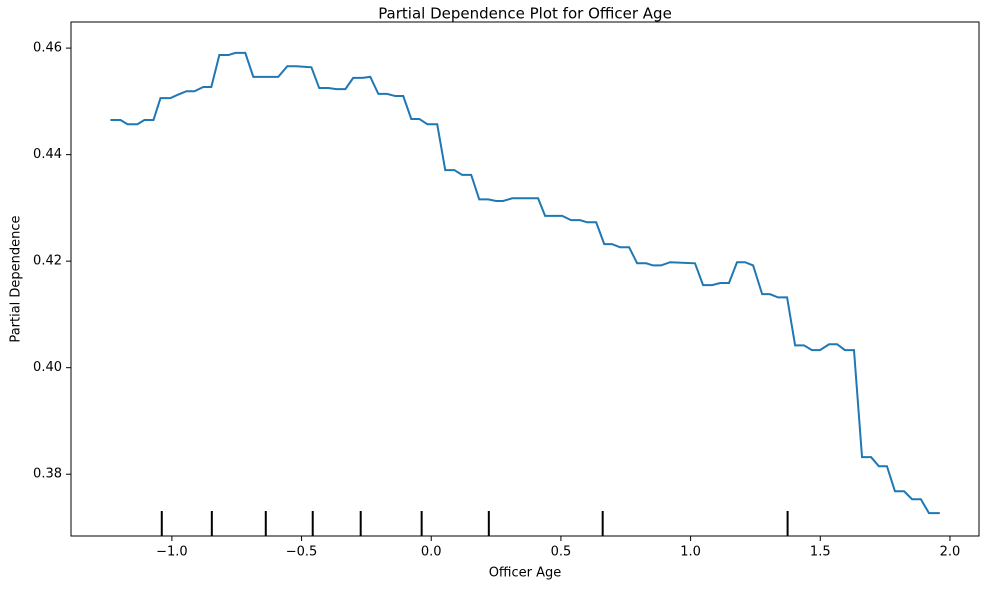  What do you see at coordinates (690, 552) in the screenshot?
I see `x-tick-label: 1.0` at bounding box center [690, 552].